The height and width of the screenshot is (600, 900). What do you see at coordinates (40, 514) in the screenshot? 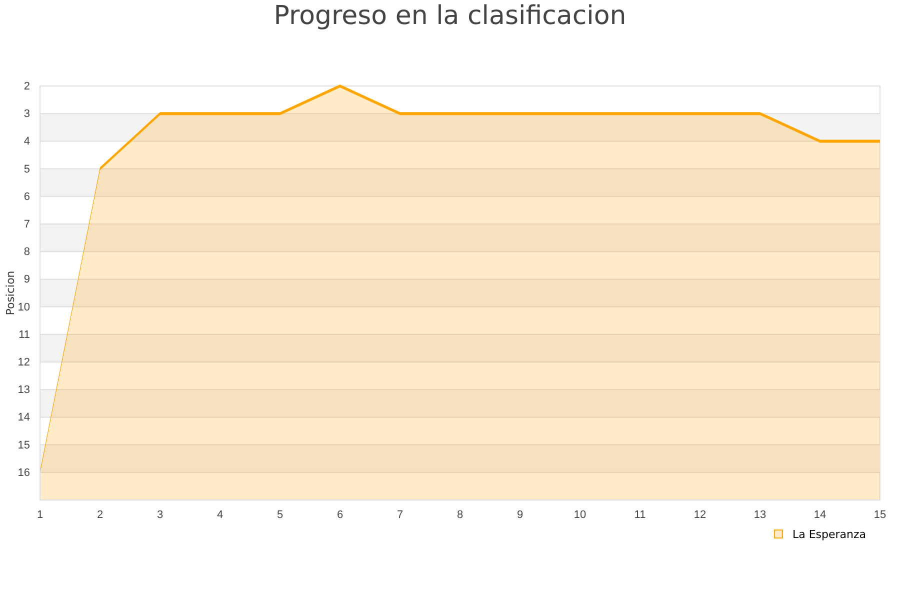
I see `x-tick-label: 1` at bounding box center [40, 514].